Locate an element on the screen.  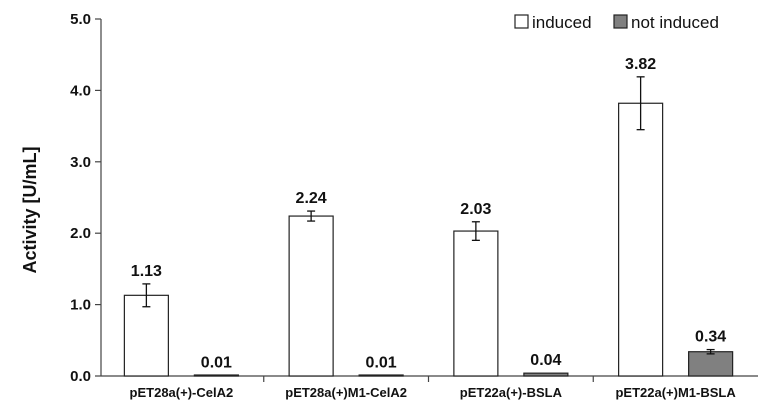
legend-label-not-induced: not induced is located at coordinates (675, 22).